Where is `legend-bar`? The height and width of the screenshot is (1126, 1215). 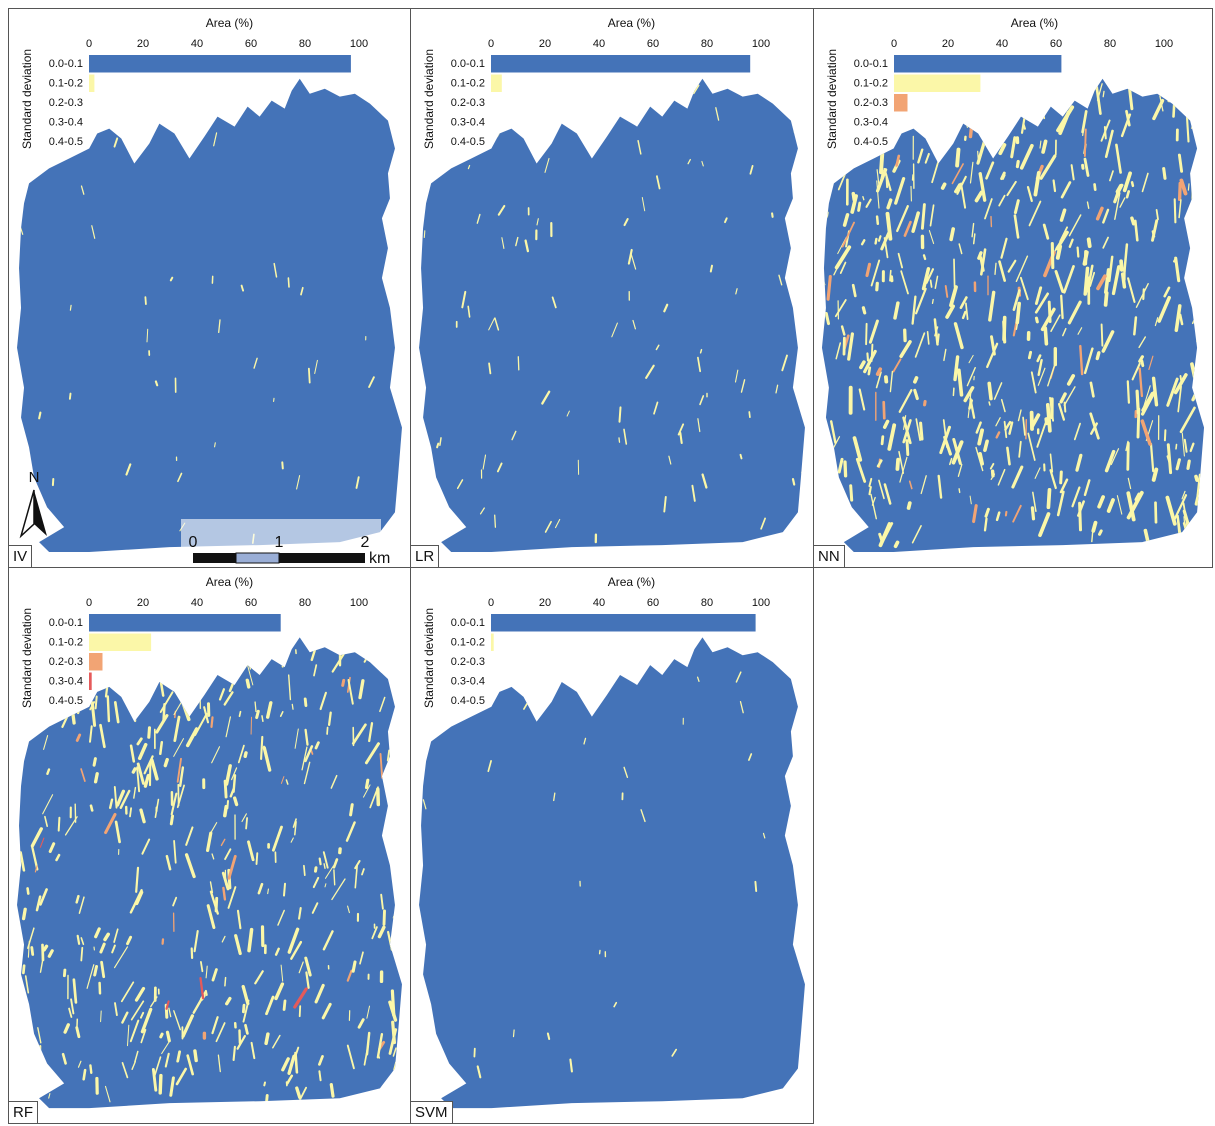
legend-bar is located at coordinates (901, 103).